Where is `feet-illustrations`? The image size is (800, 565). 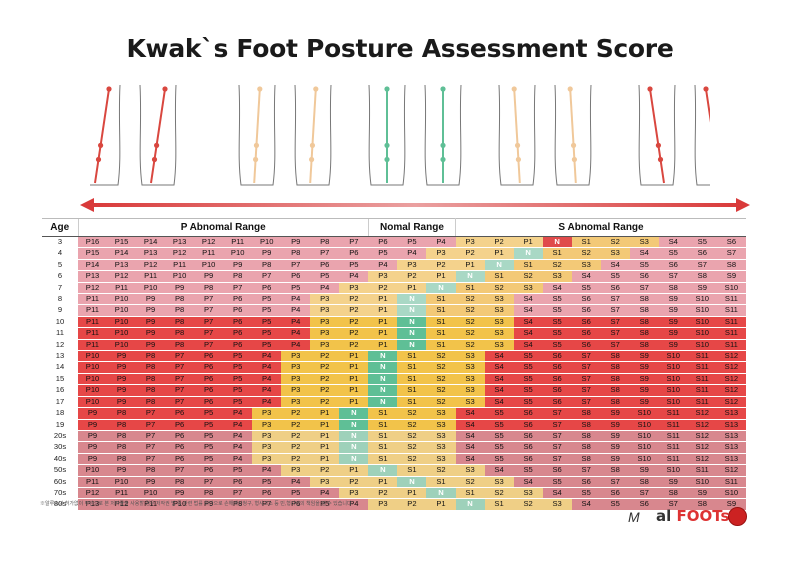 feet-illustrations is located at coordinates (400, 135).